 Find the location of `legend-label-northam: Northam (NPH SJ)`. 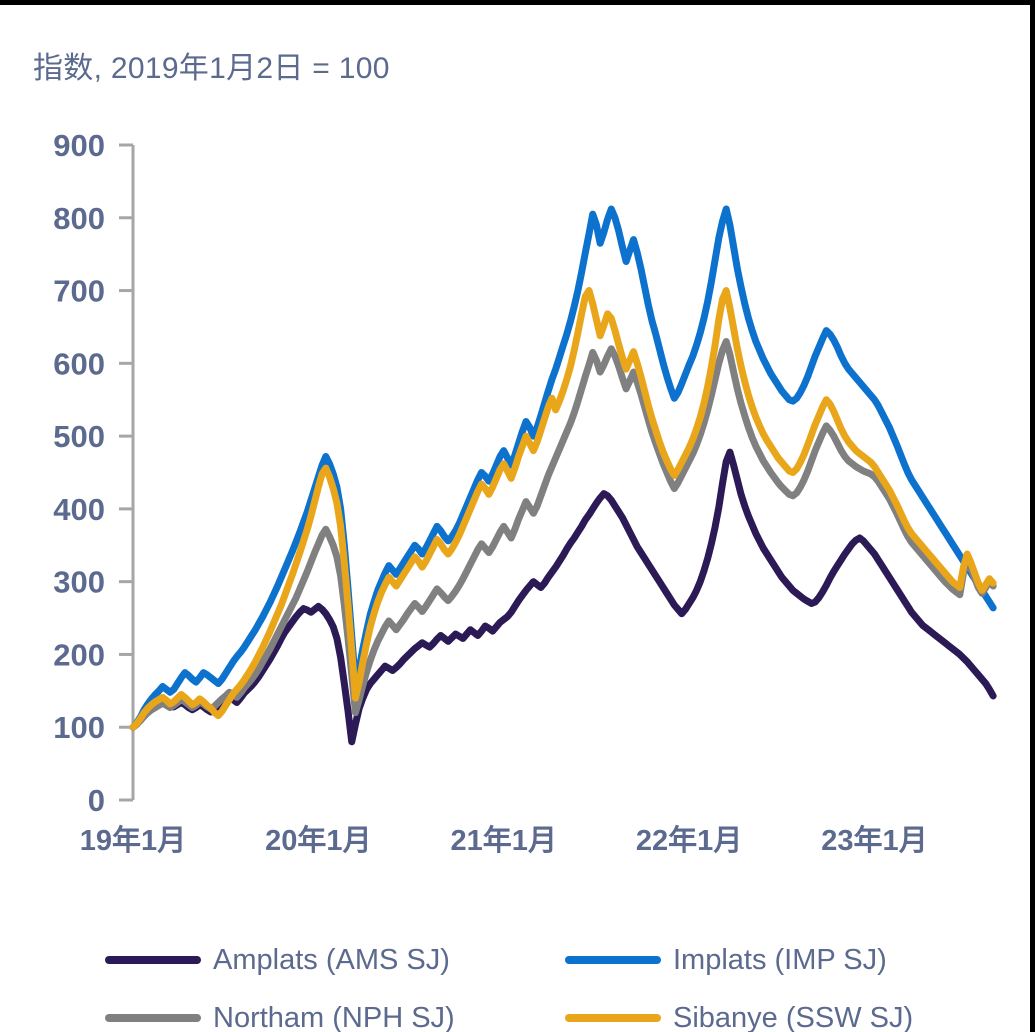

legend-label-northam: Northam (NPH SJ) is located at coordinates (334, 1016).